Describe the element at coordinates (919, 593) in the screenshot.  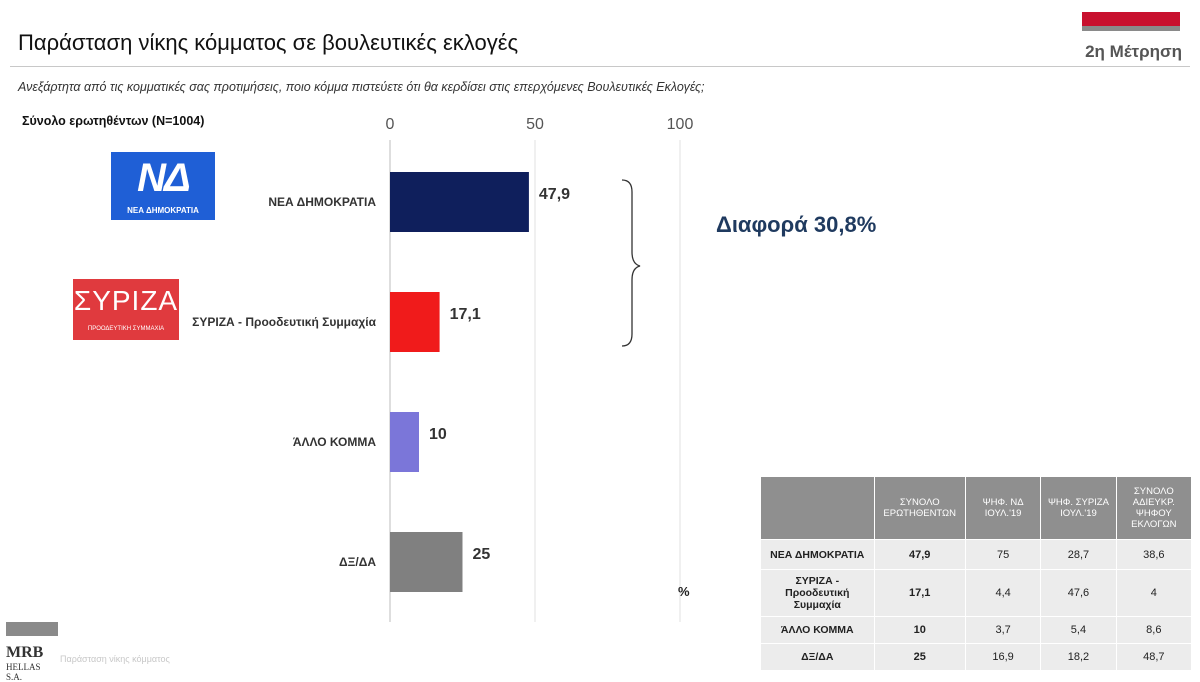
I see `table-cell: 17,1` at that location.